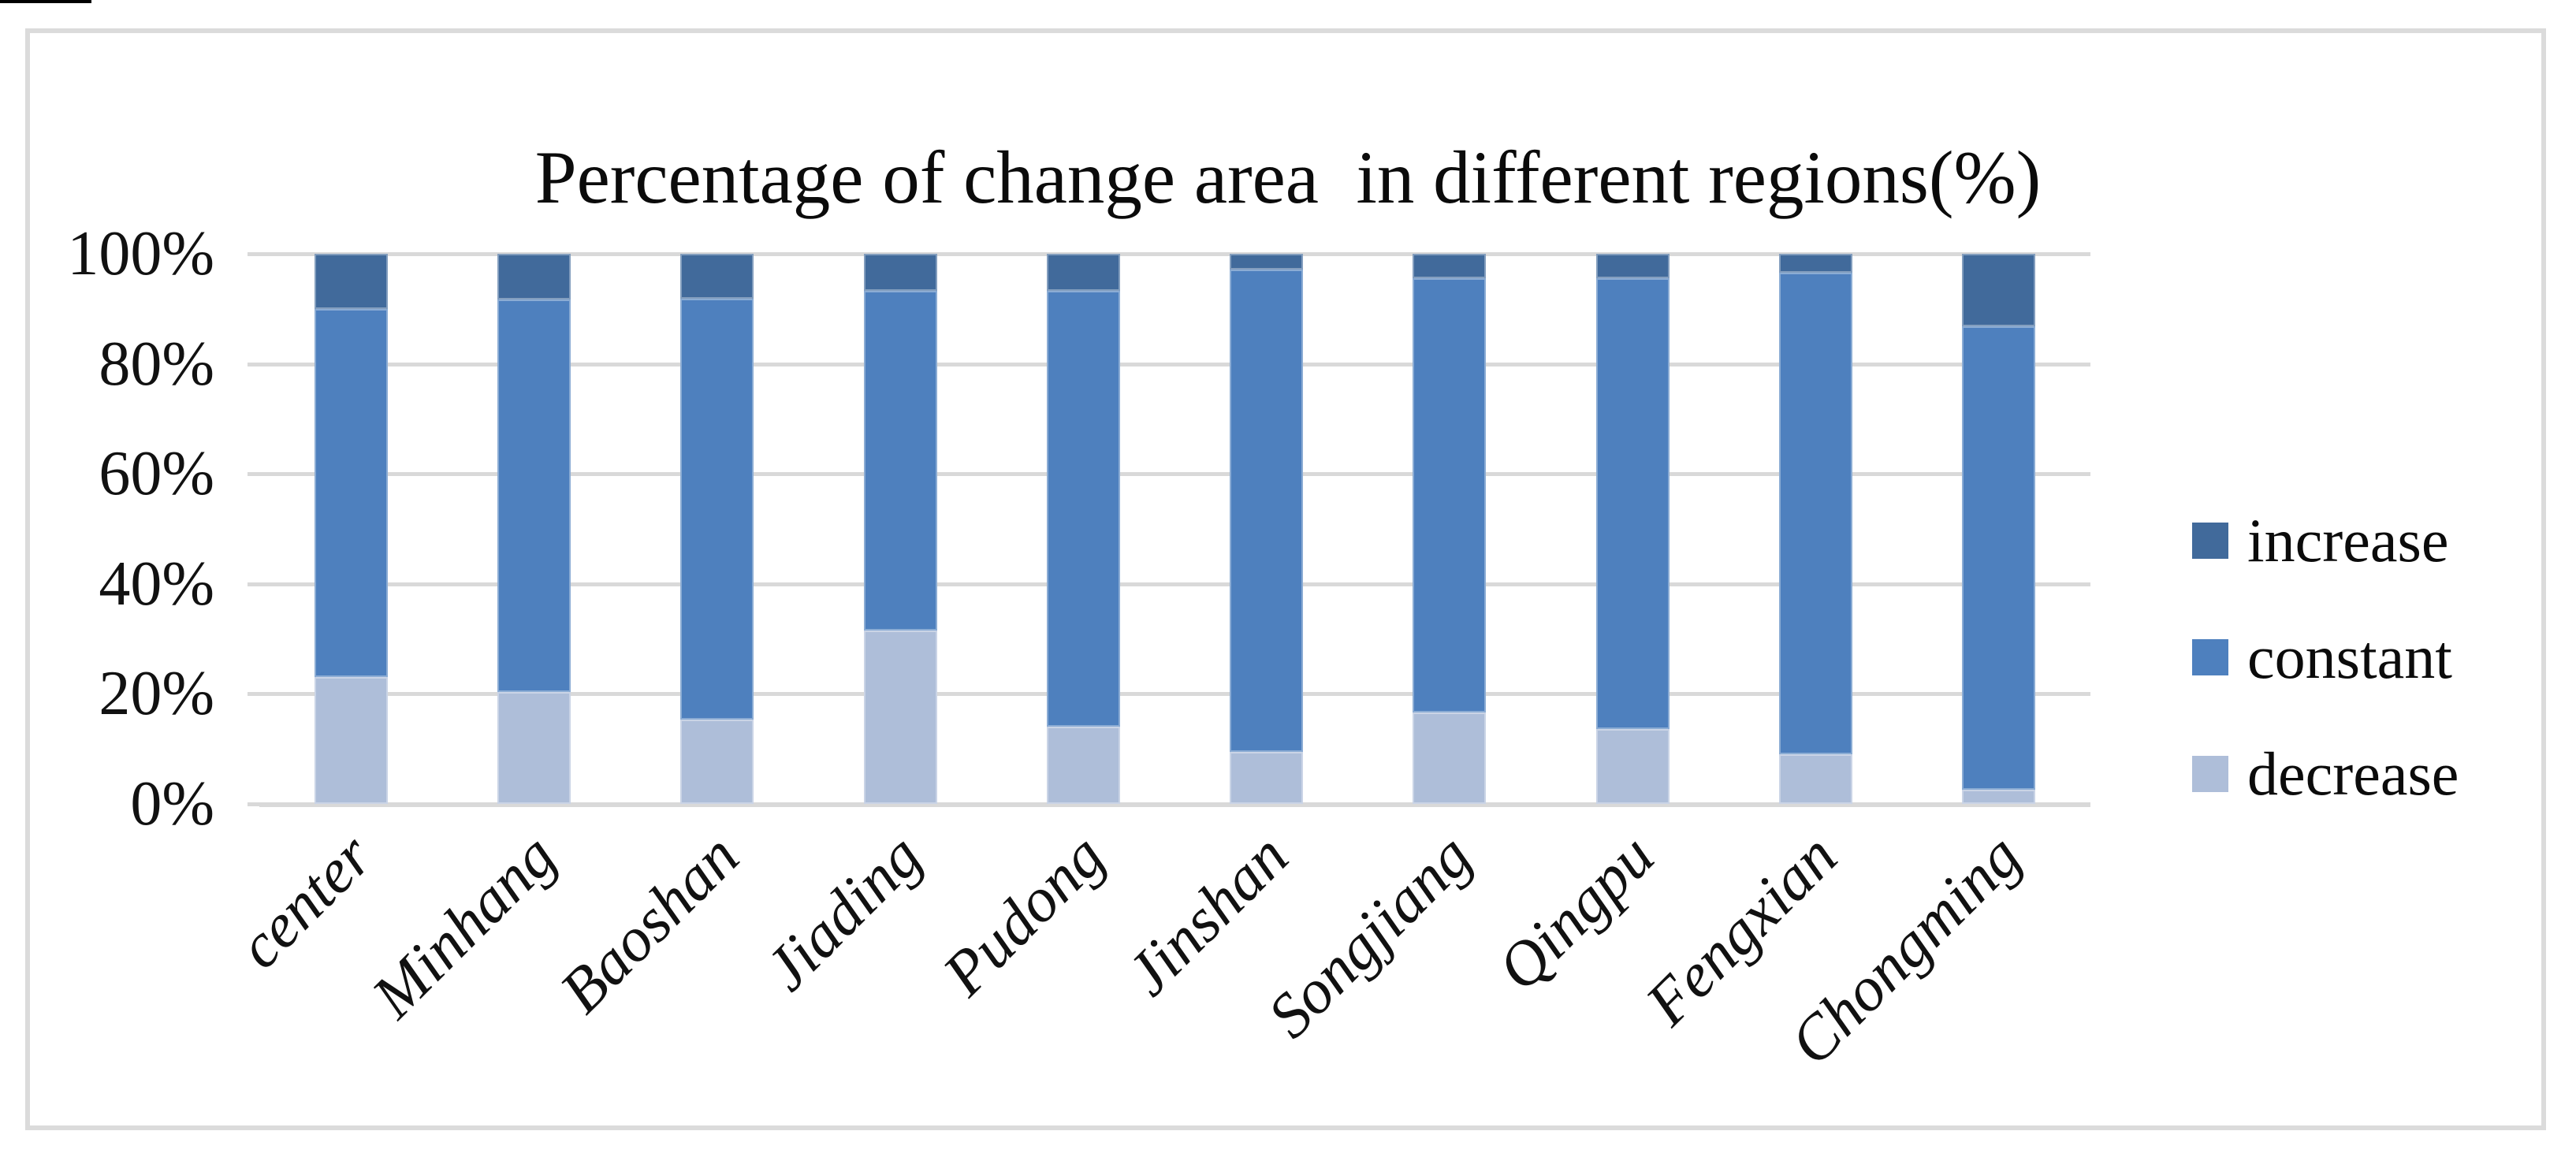 Image resolution: width=2576 pixels, height=1157 pixels. I want to click on y-tick-label: 100%, so click(140, 254).